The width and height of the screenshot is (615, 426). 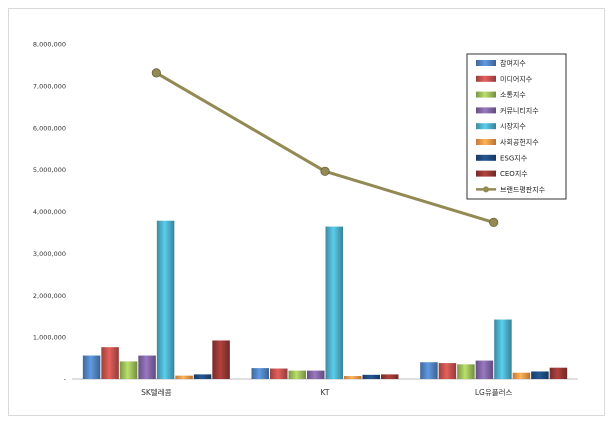 I want to click on y-tick-label: 2,000,000, so click(x=49, y=296).